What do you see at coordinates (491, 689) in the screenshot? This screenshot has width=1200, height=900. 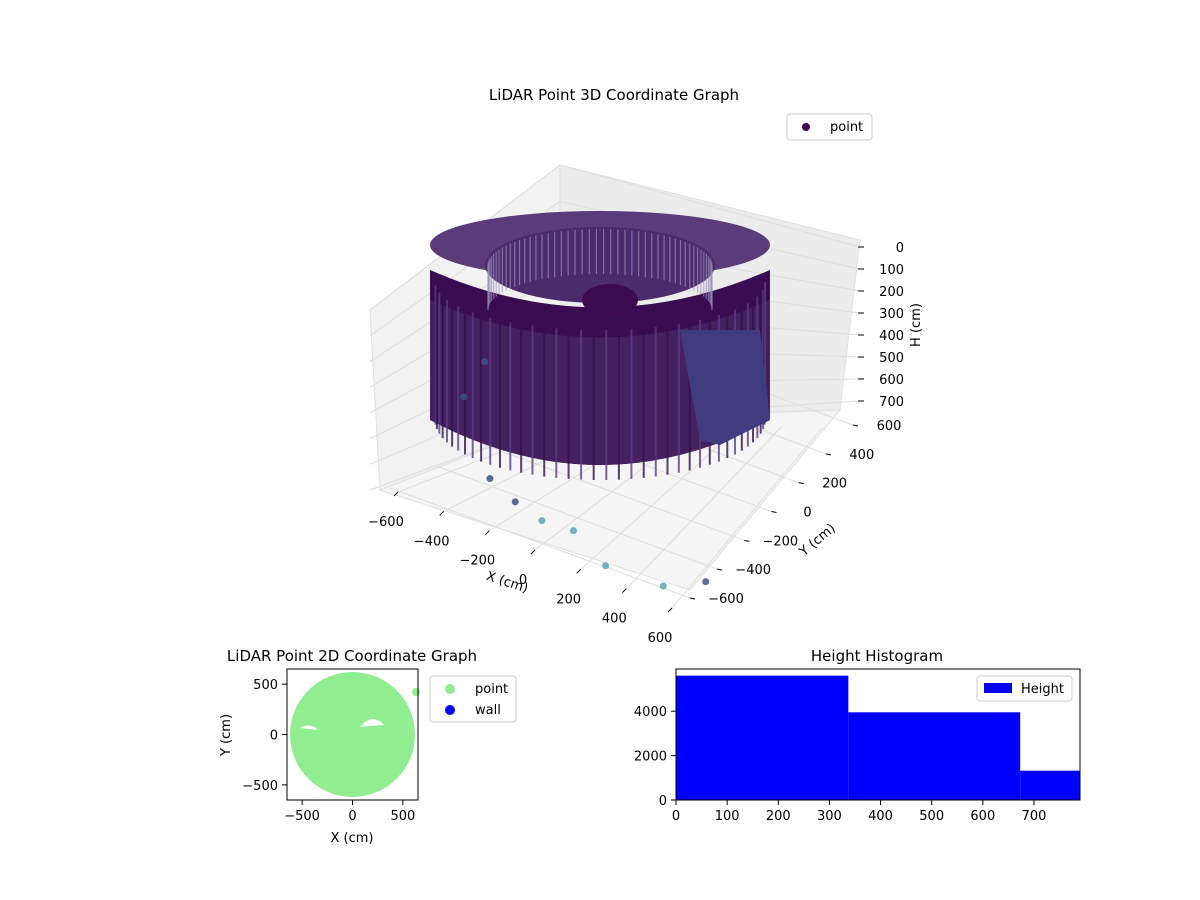 I see `legend-label-point-2d: point` at bounding box center [491, 689].